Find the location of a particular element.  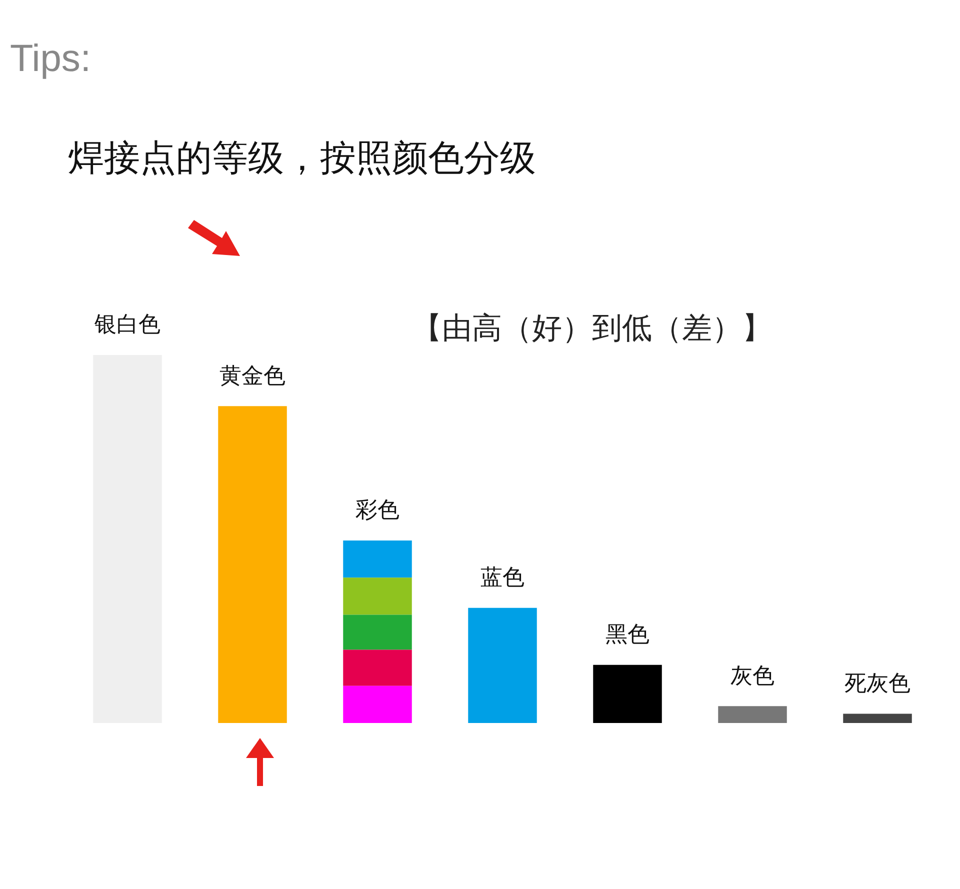

text: 【由高（好）到低（差）】 is located at coordinates (592, 329).